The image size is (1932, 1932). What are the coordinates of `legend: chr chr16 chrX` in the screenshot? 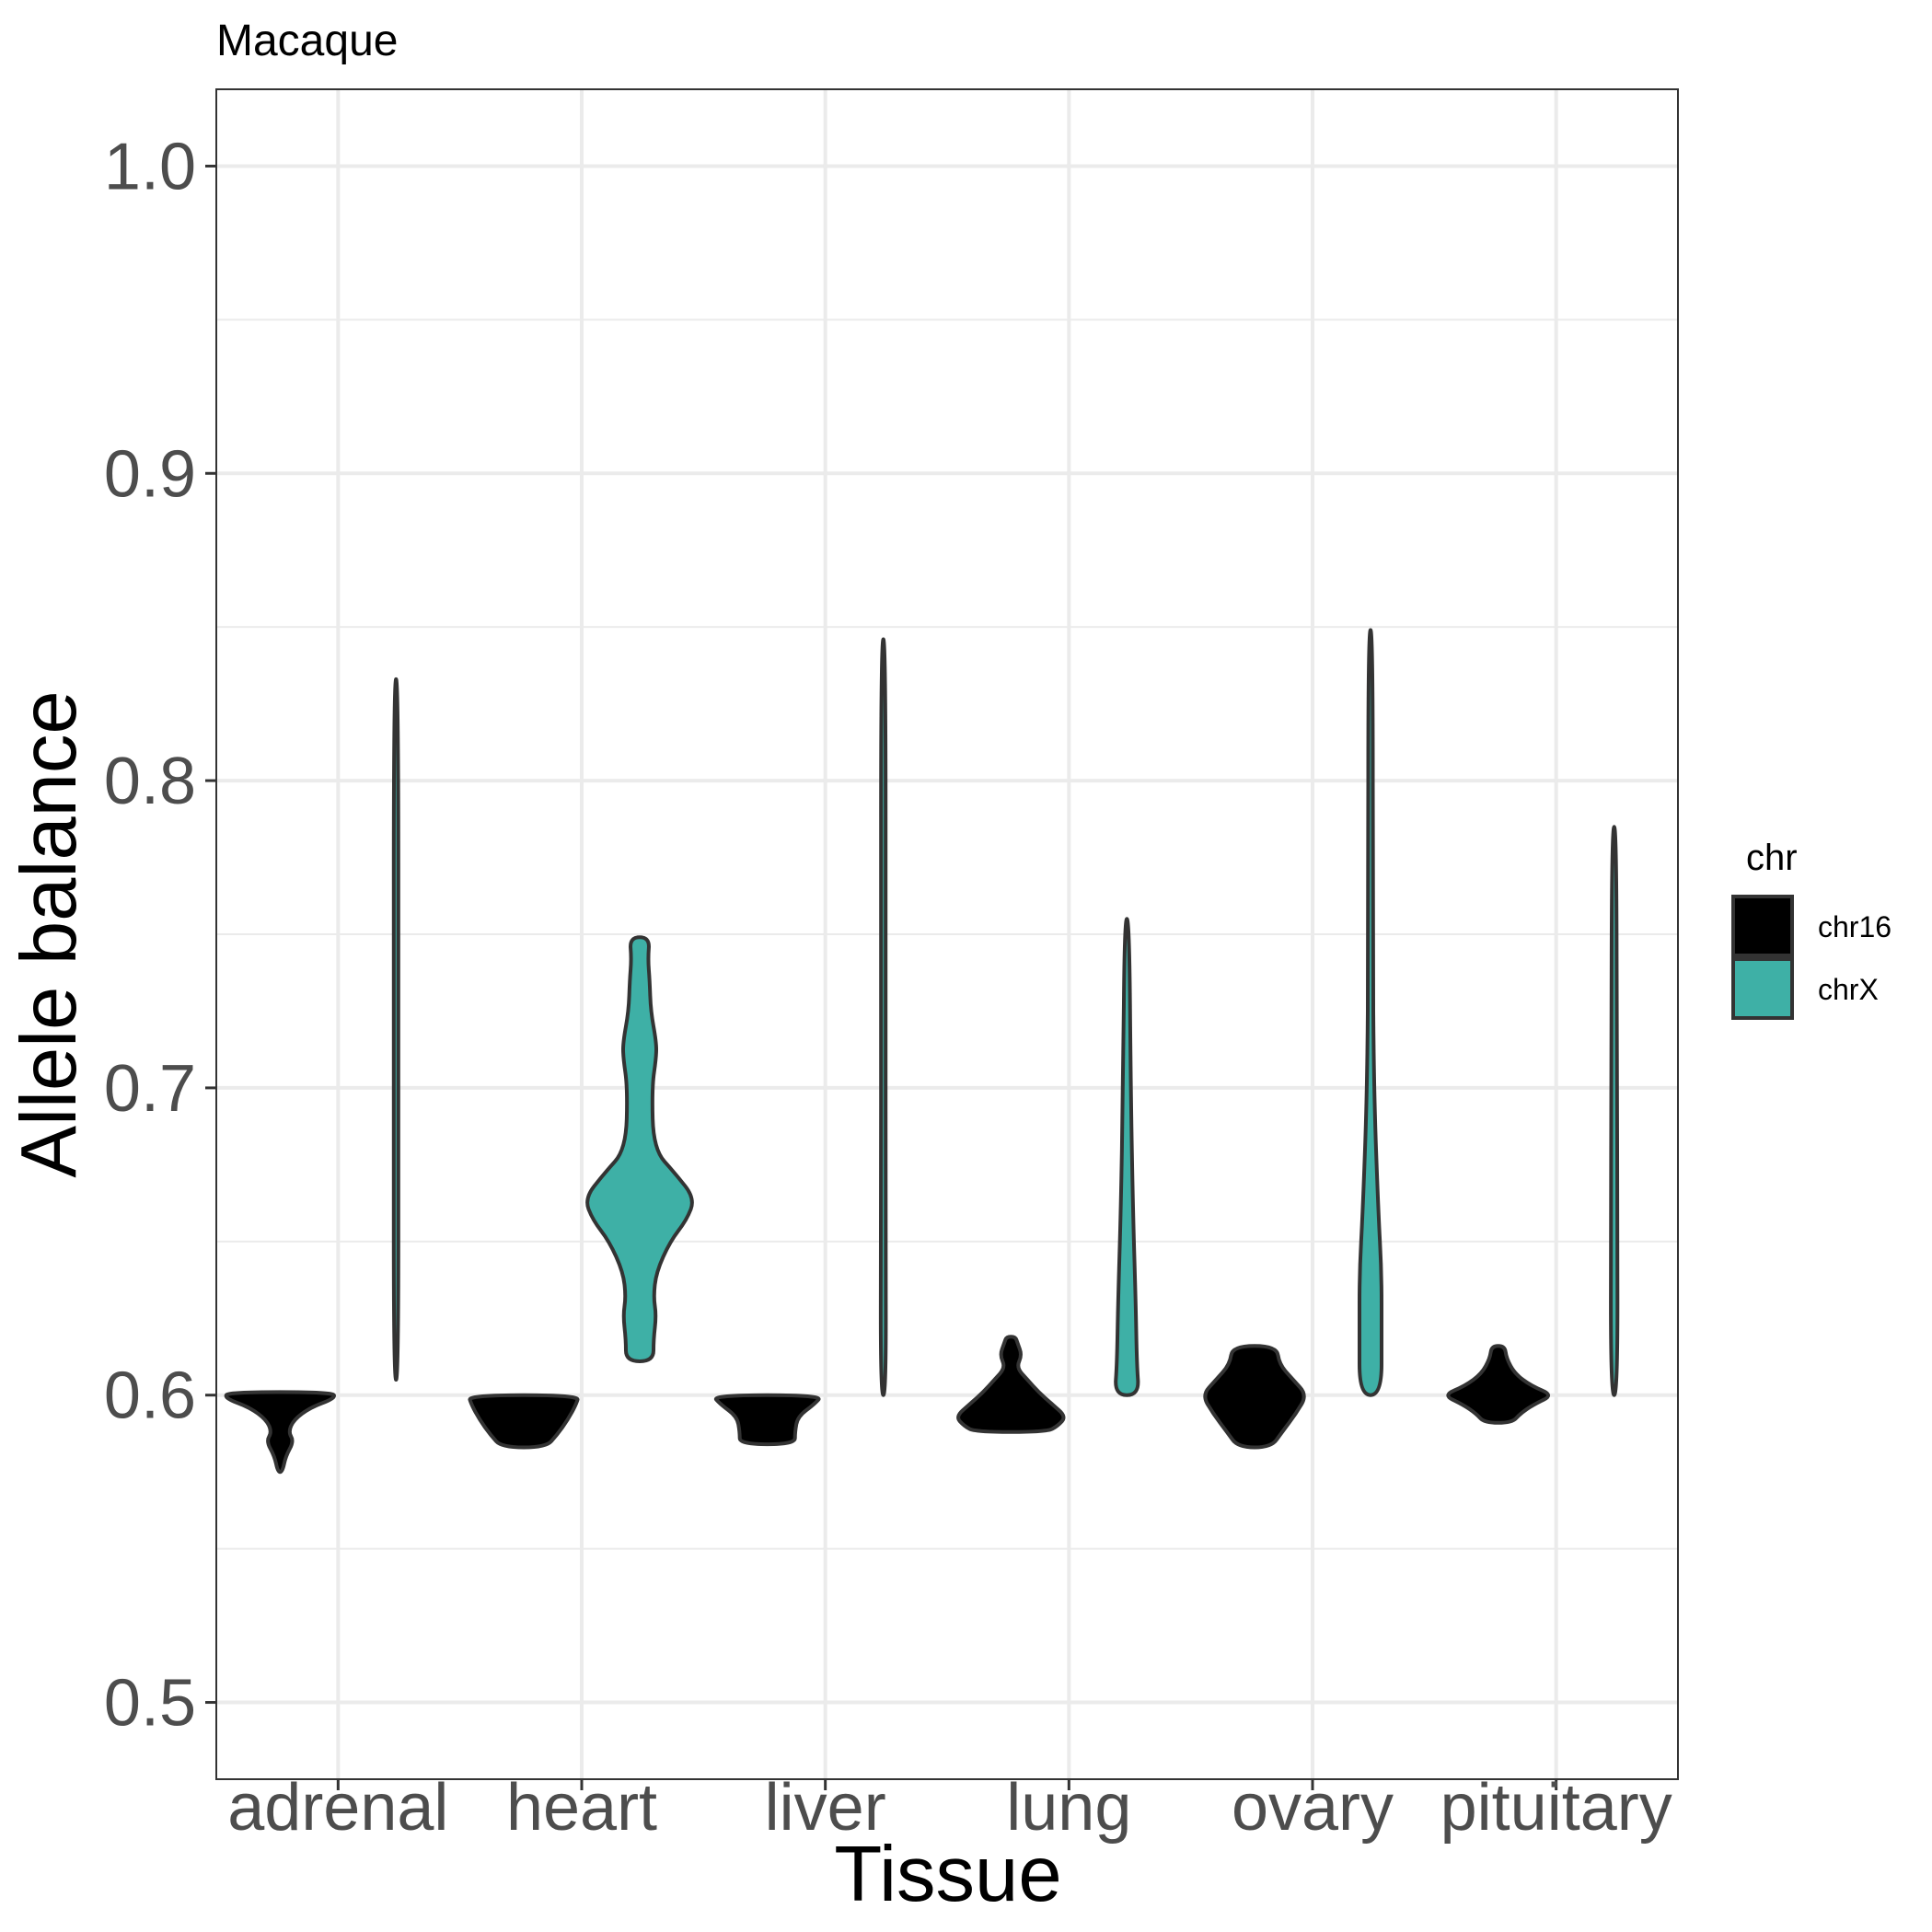 It's located at (1812, 929).